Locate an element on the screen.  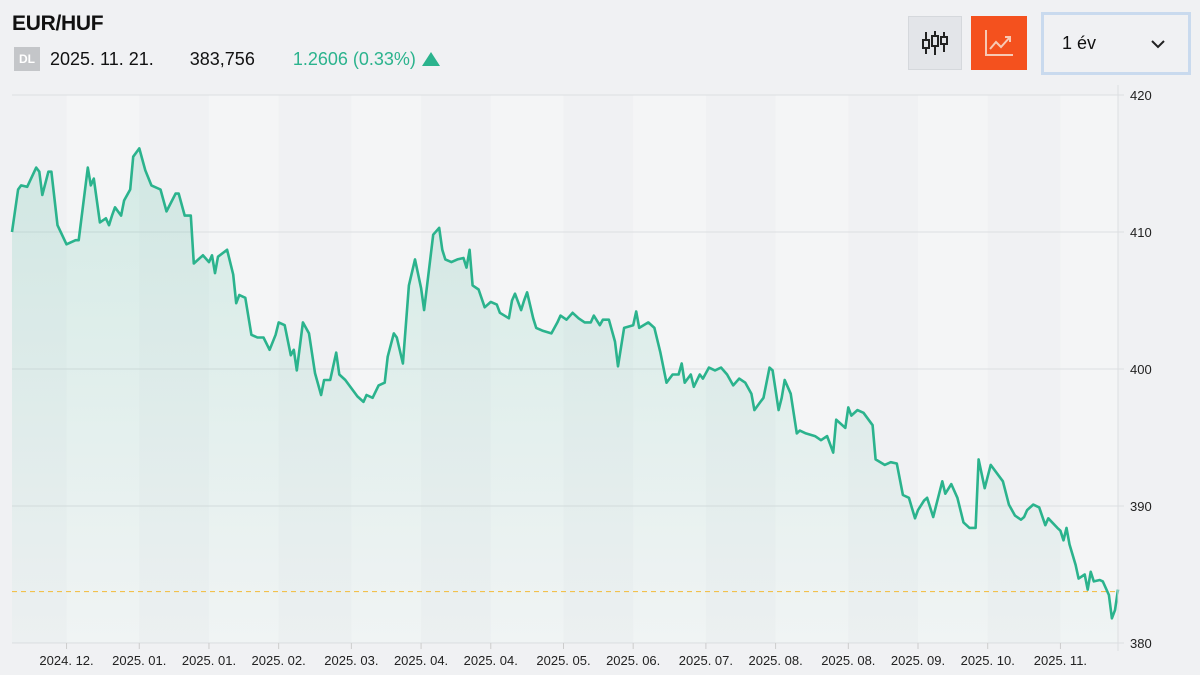
x-tick-label: 2025. 10. is located at coordinates (988, 660).